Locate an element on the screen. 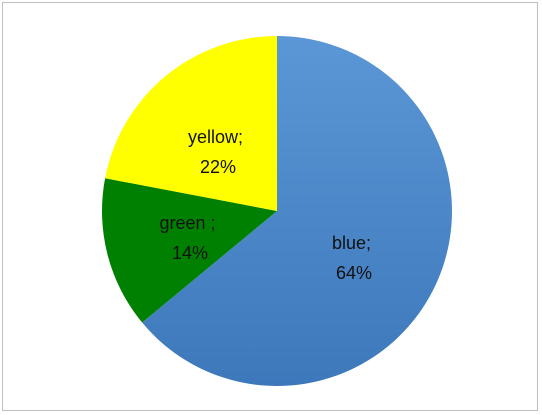 This screenshot has width=542, height=415. data-label-yellow: yellow; 22% is located at coordinates (218, 152).